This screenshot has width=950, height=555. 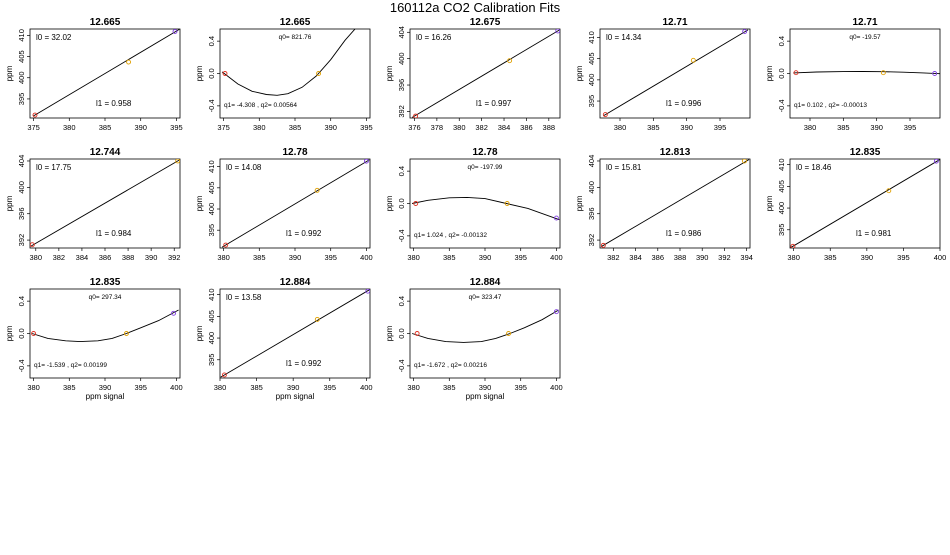 What do you see at coordinates (295, 333) in the screenshot?
I see `plot-frame` at bounding box center [295, 333].